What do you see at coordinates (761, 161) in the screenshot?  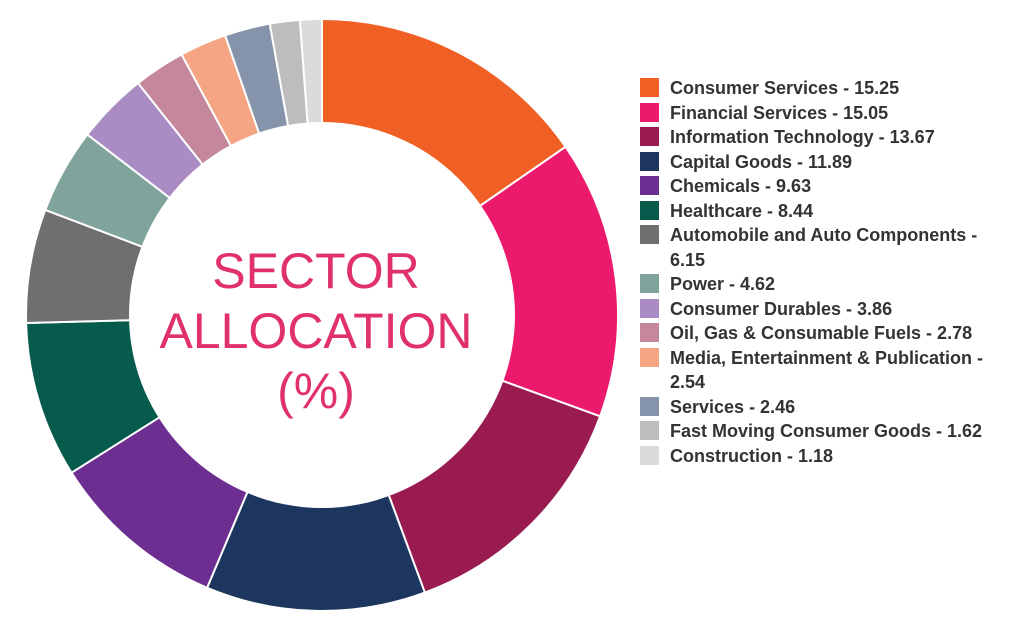 I see `legend-label-3: Capital Goods - 11.89` at bounding box center [761, 161].